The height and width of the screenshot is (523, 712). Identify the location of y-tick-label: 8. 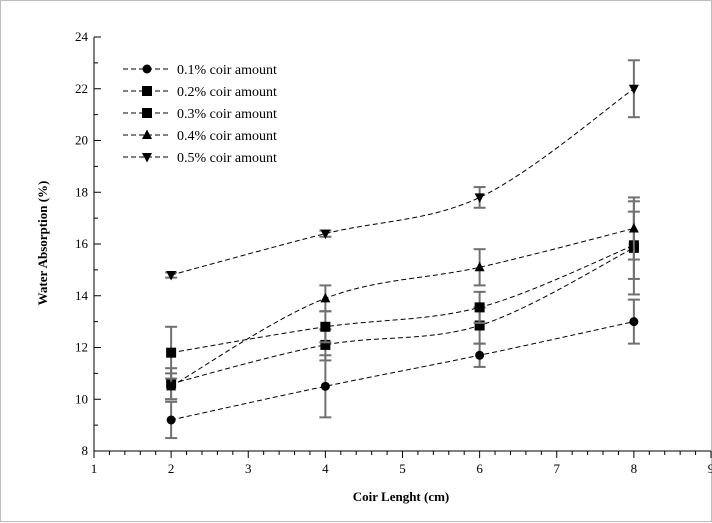
(85, 450).